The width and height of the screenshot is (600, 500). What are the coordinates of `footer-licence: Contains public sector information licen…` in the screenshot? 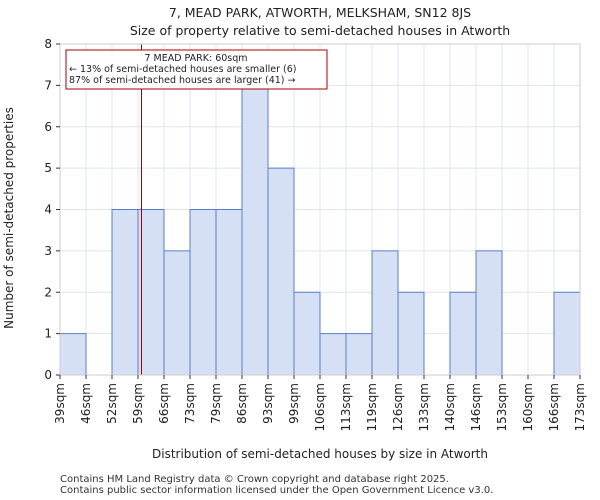 It's located at (277, 490).